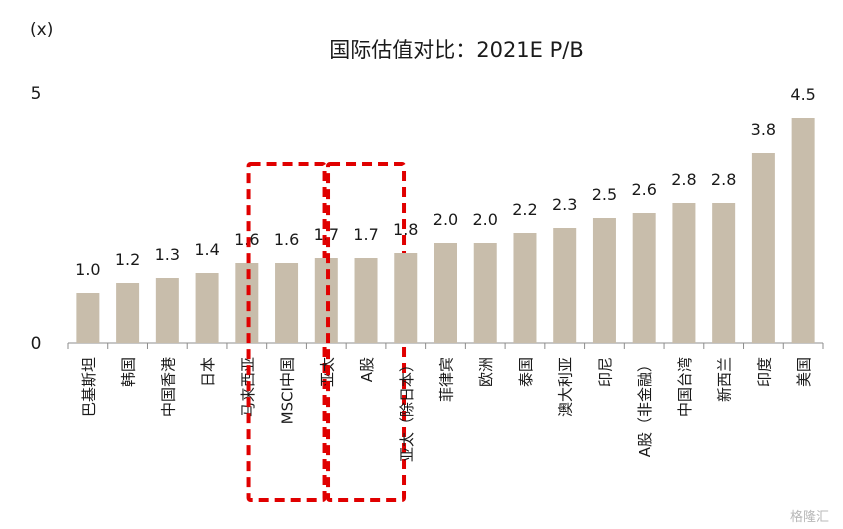 The image size is (843, 529). Describe the element at coordinates (456, 50) in the screenshot. I see `chart-title: 国际估值对比：2021E P/B` at that location.